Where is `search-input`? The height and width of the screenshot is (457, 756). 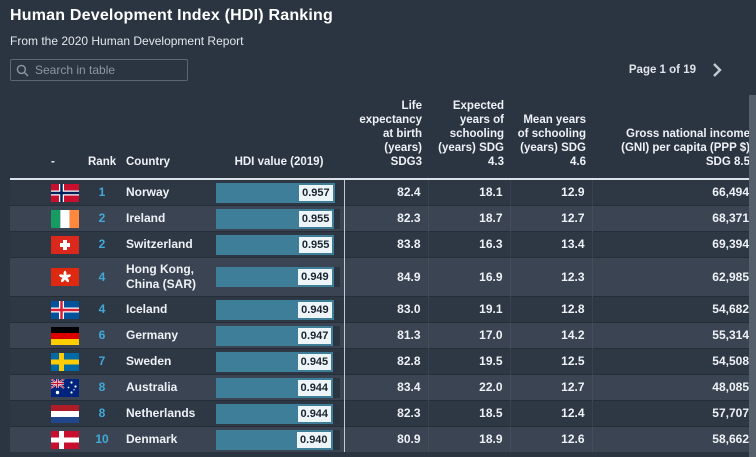 search-input is located at coordinates (105, 70).